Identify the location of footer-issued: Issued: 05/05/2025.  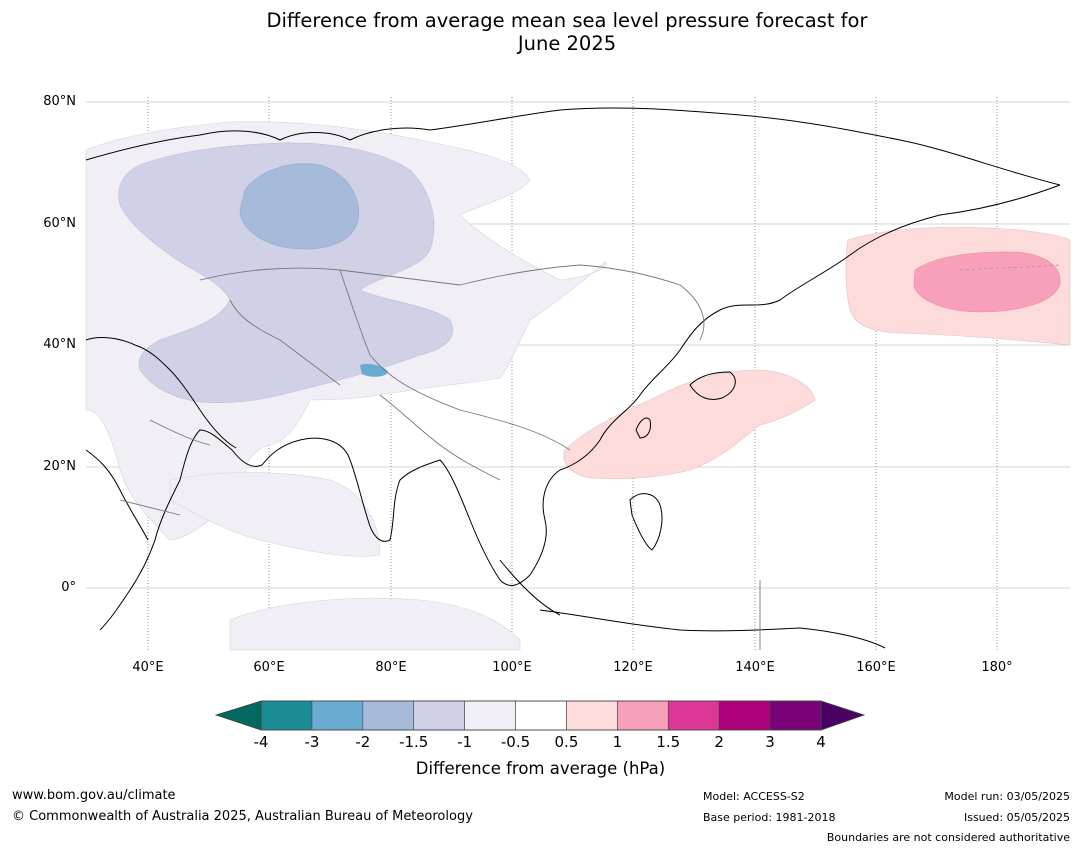
(1016, 817).